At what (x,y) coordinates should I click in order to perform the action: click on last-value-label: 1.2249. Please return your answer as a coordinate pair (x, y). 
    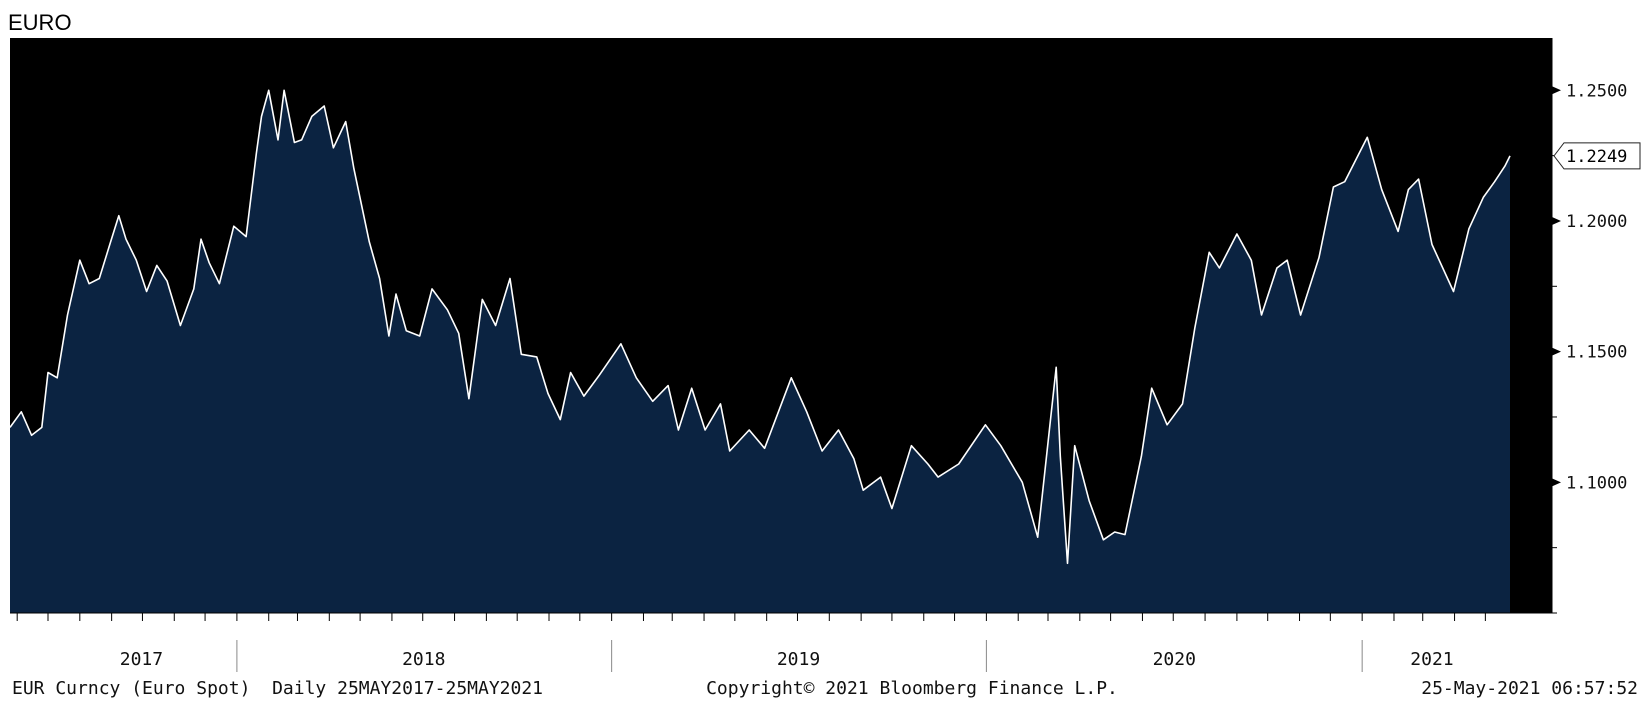
    Looking at the image, I should click on (1596, 157).